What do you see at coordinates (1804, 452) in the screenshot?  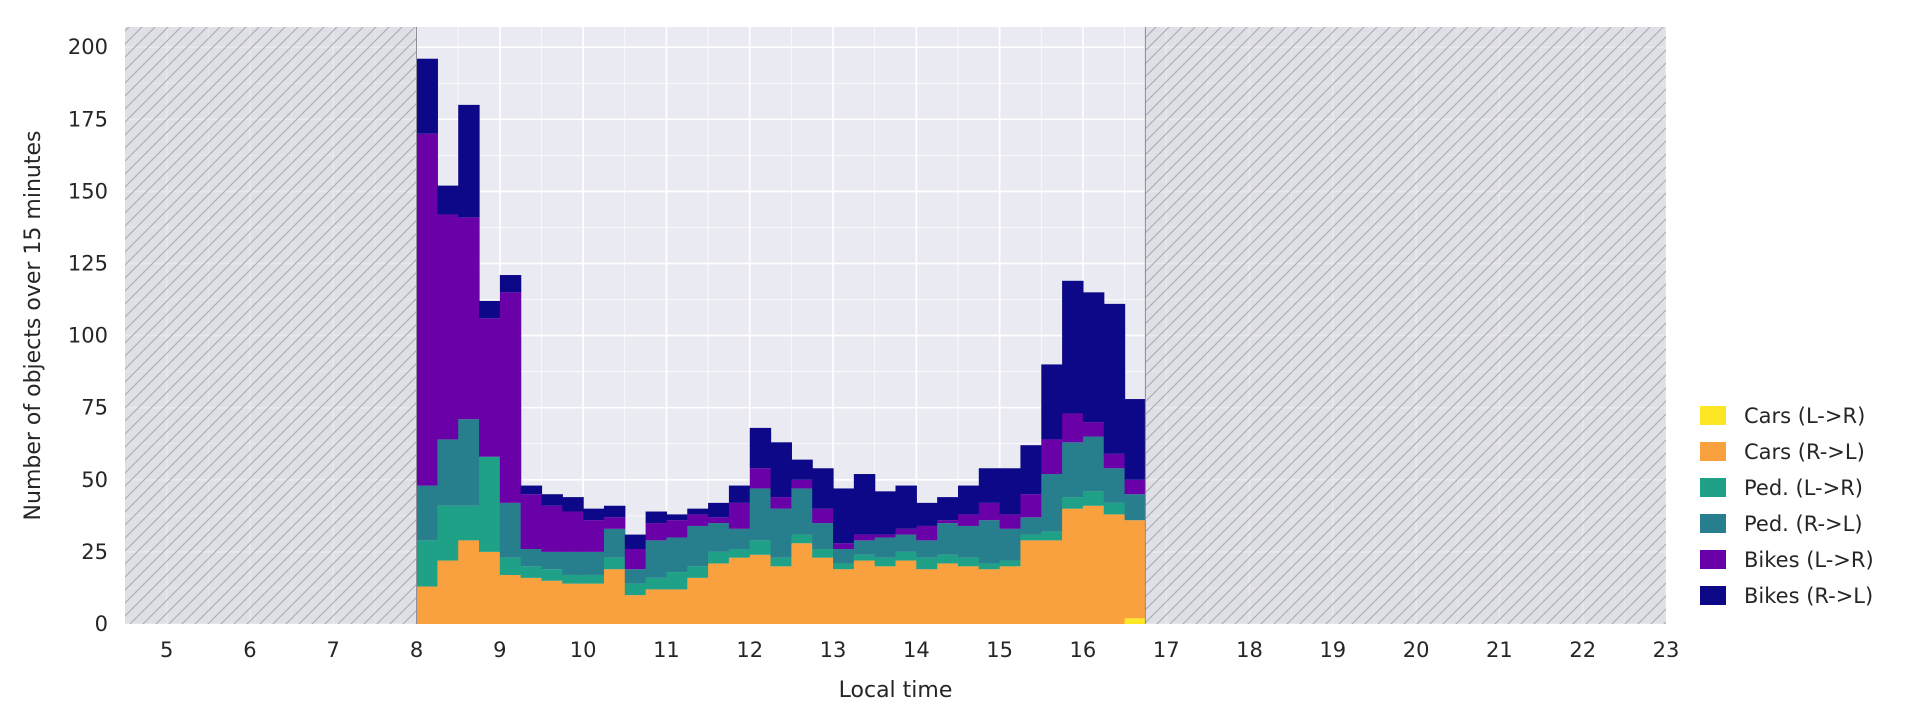 I see `legend-label: Cars (R->L)` at bounding box center [1804, 452].